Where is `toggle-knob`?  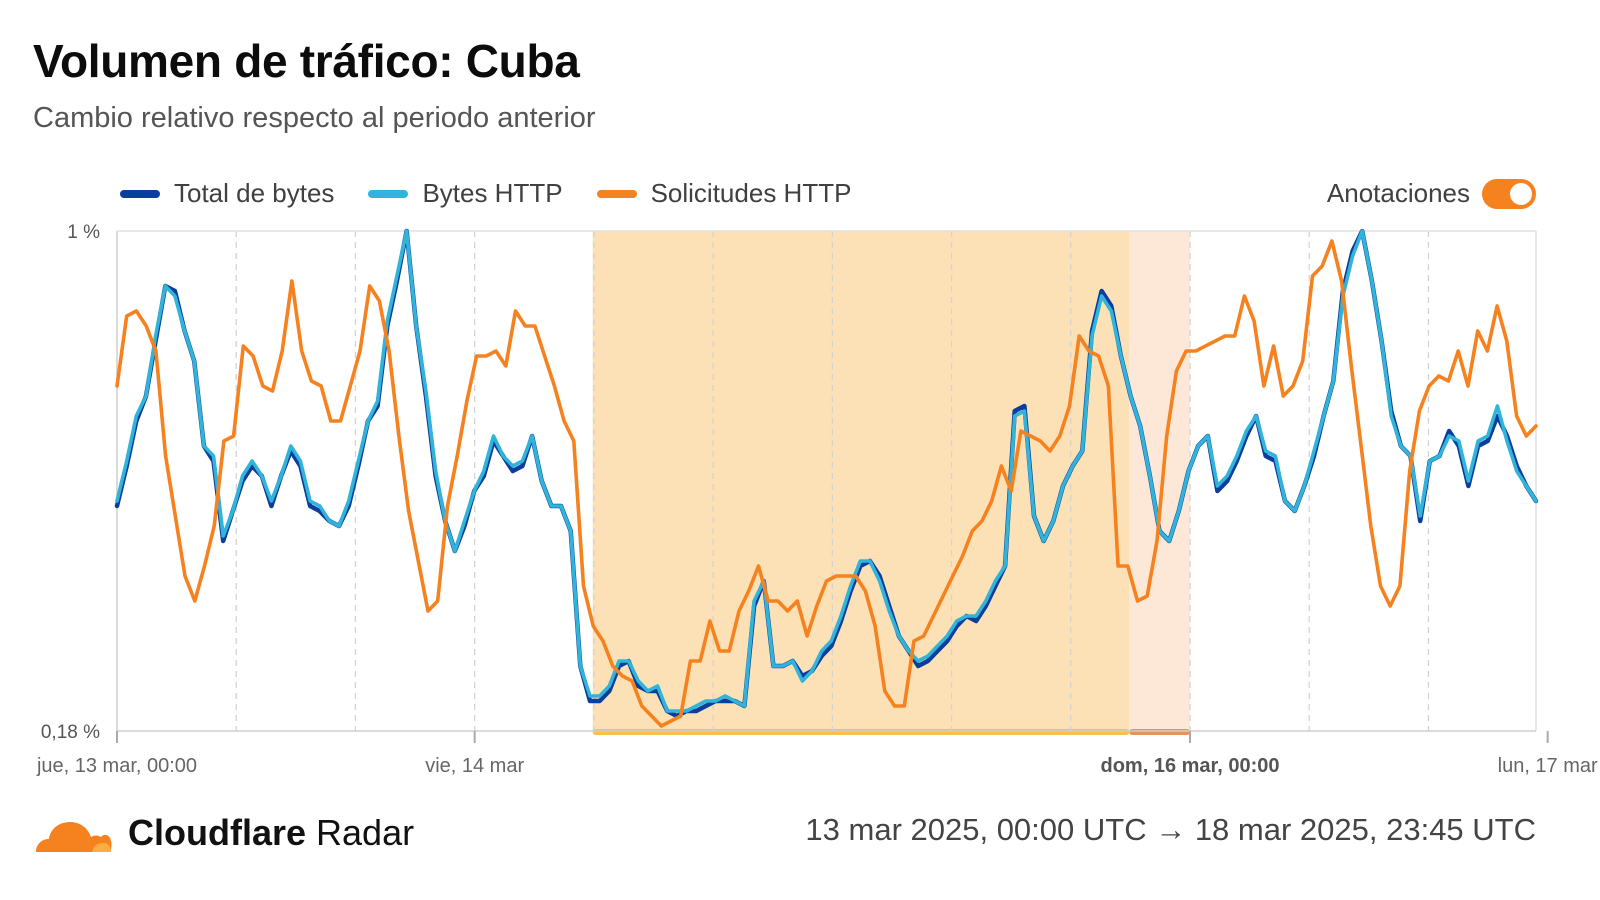
toggle-knob is located at coordinates (1521, 193).